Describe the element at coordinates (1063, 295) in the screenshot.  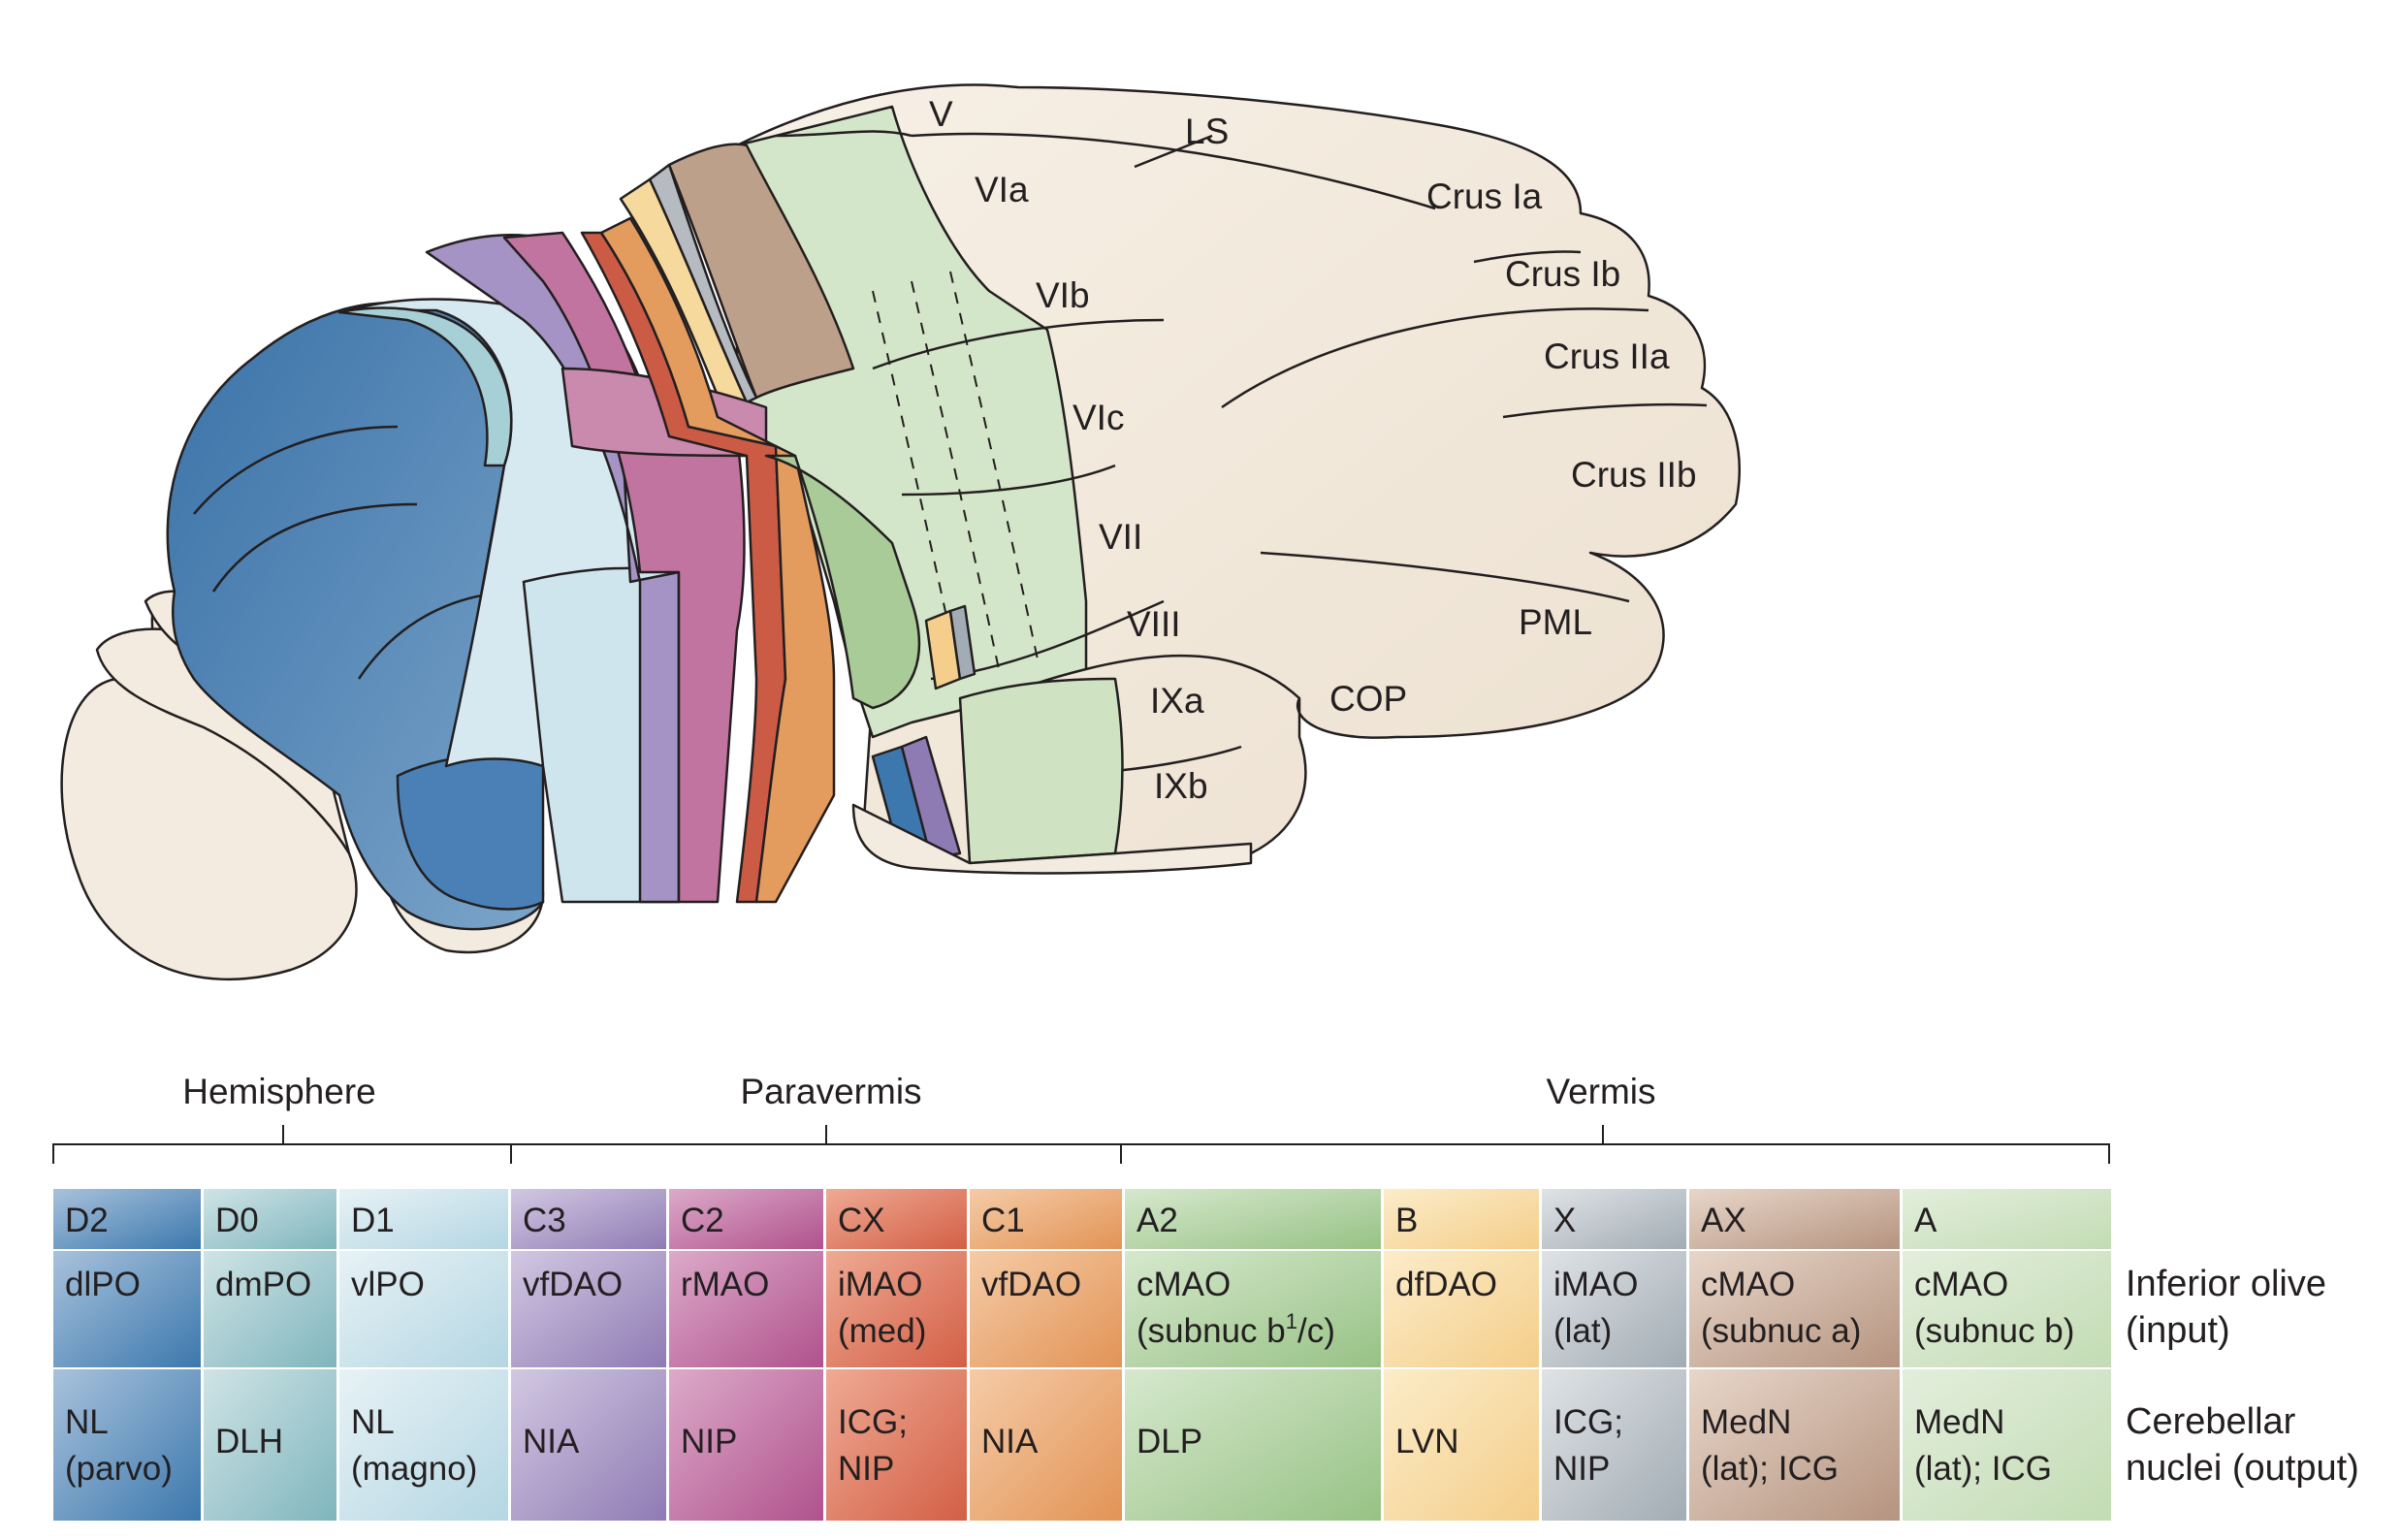
I see `label-vib: VIb` at that location.